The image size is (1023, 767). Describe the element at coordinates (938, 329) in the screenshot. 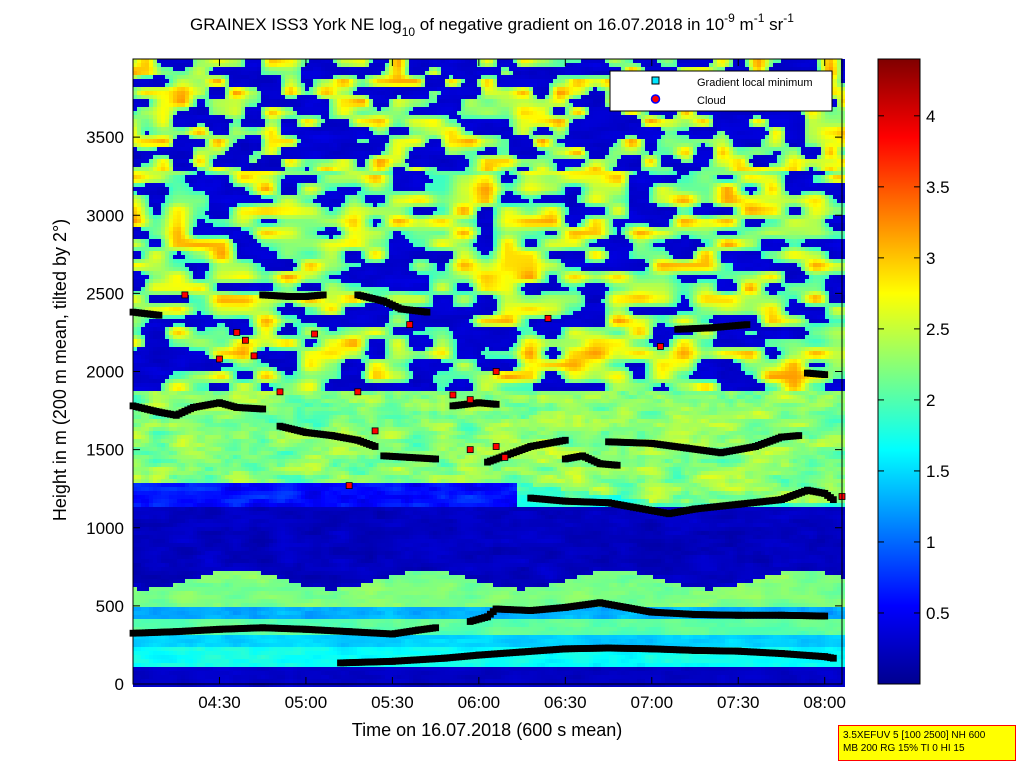

I see `colorbar-tick-label: 2.5` at that location.